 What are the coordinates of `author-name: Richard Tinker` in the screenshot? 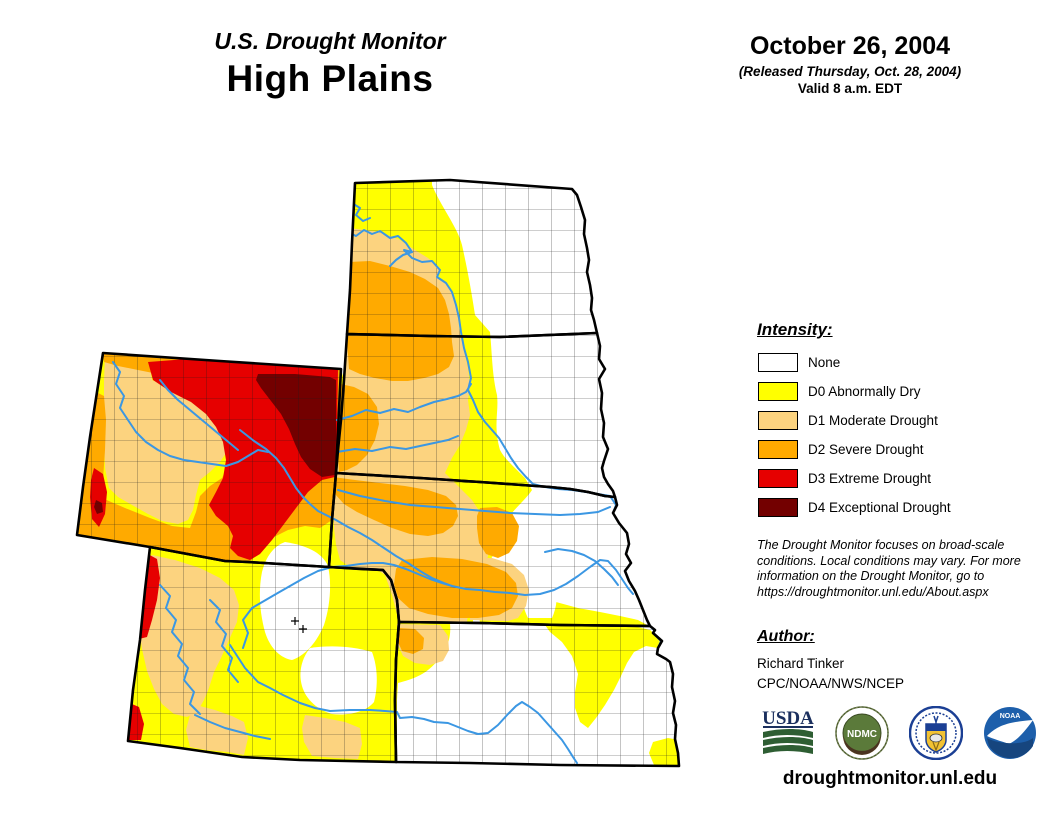 It's located at (801, 663).